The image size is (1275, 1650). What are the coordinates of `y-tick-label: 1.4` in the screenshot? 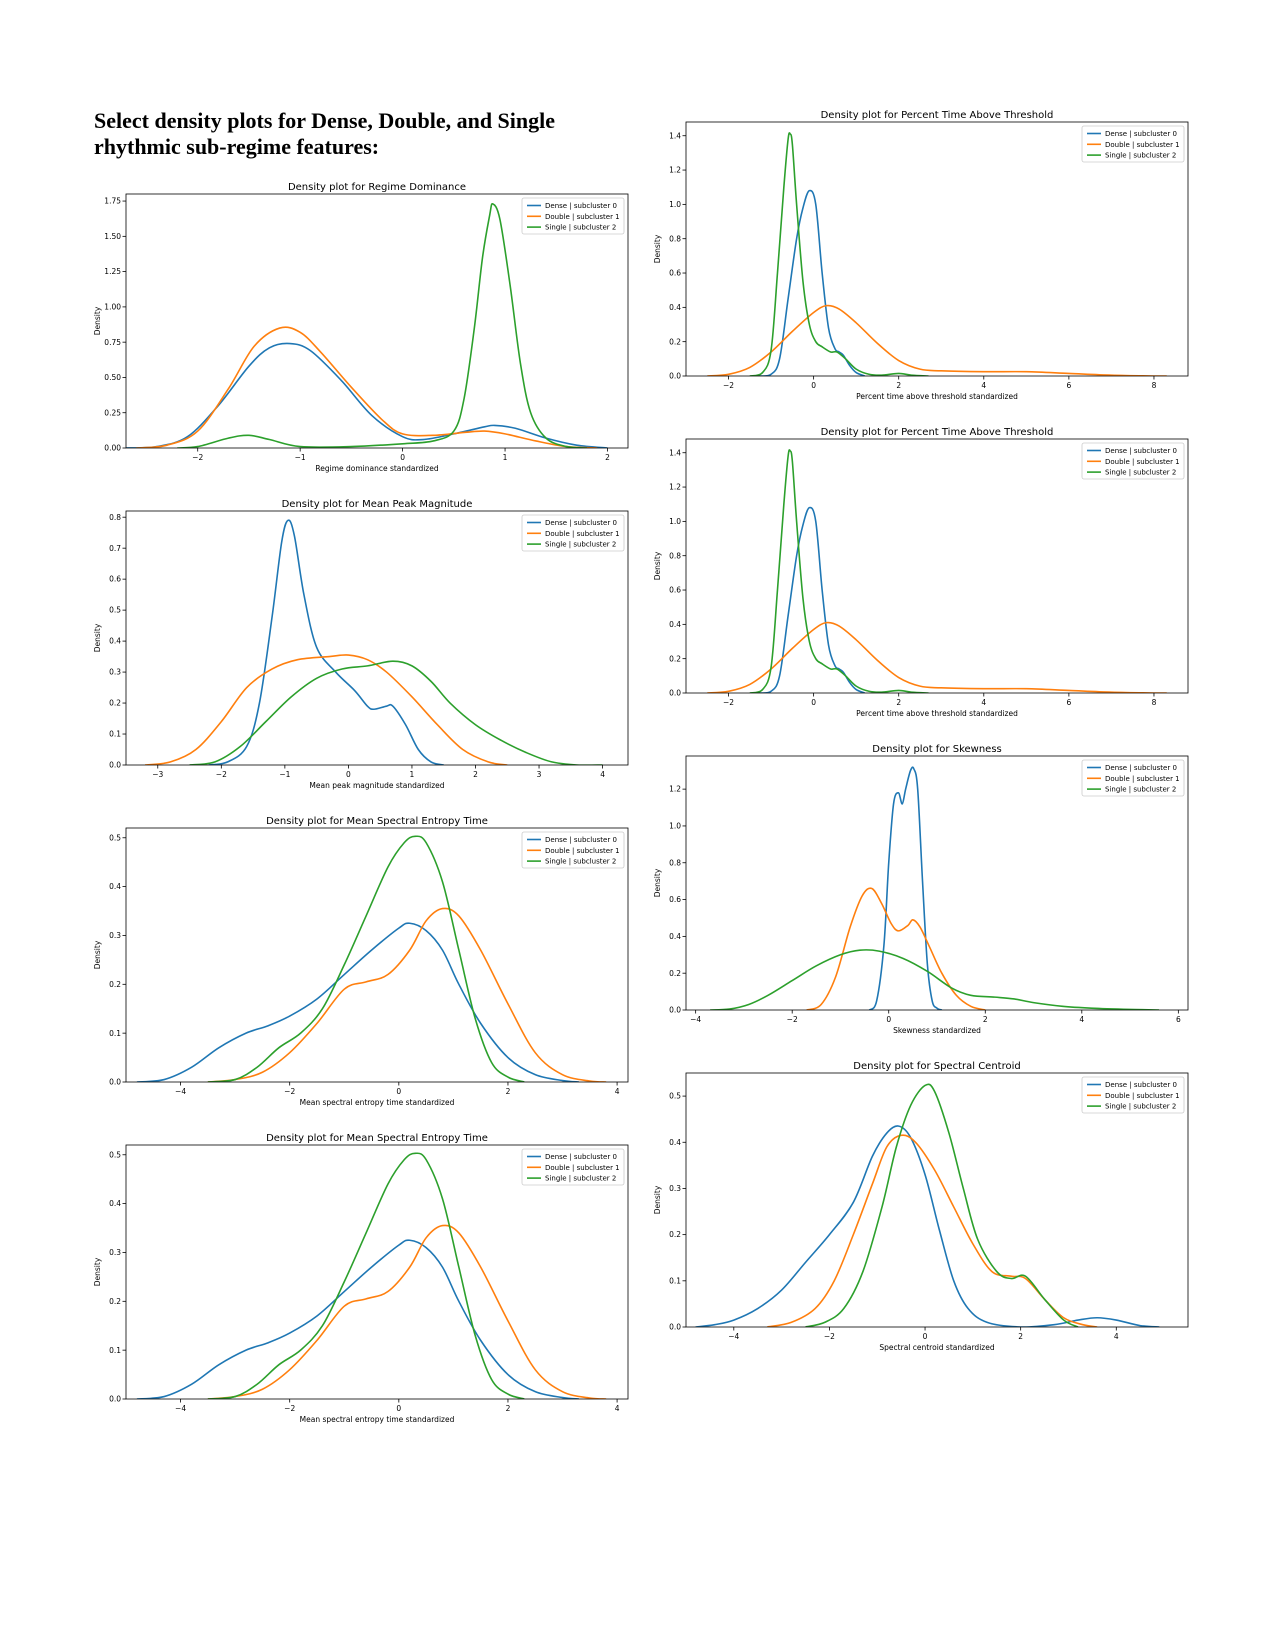 It's located at (675, 452).